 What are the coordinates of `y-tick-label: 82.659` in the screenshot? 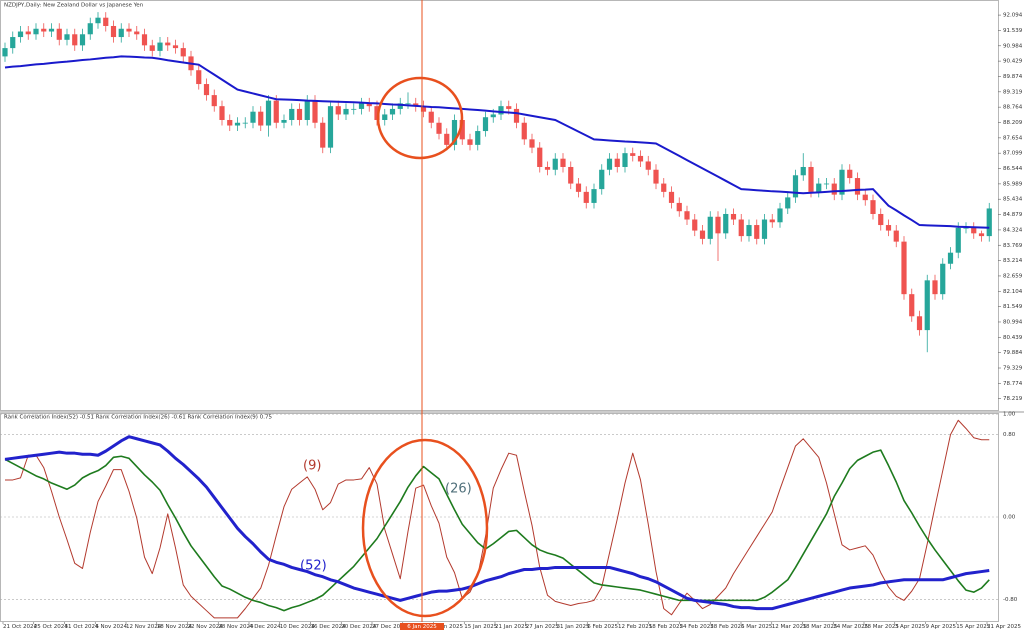 It's located at (1013, 276).